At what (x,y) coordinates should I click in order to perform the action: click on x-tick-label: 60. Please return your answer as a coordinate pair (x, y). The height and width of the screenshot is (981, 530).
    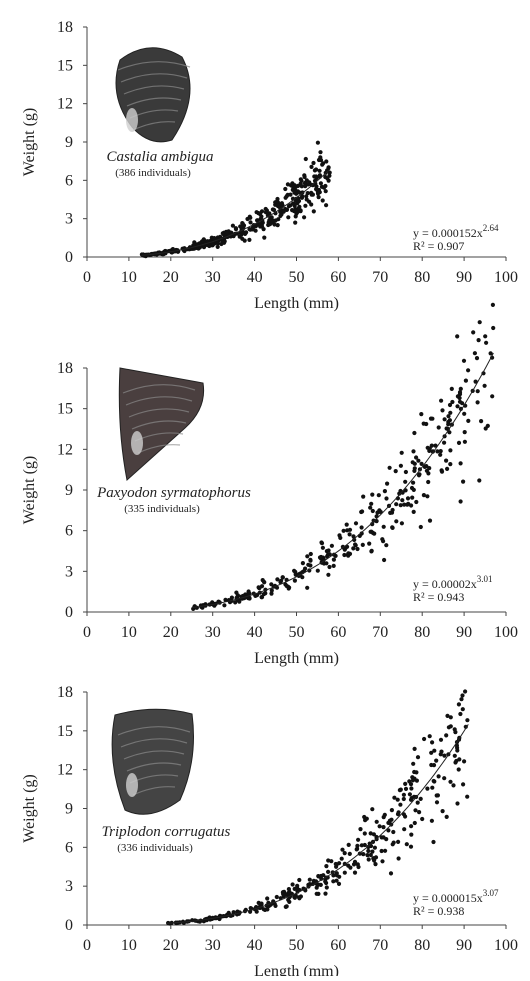
    Looking at the image, I should click on (338, 632).